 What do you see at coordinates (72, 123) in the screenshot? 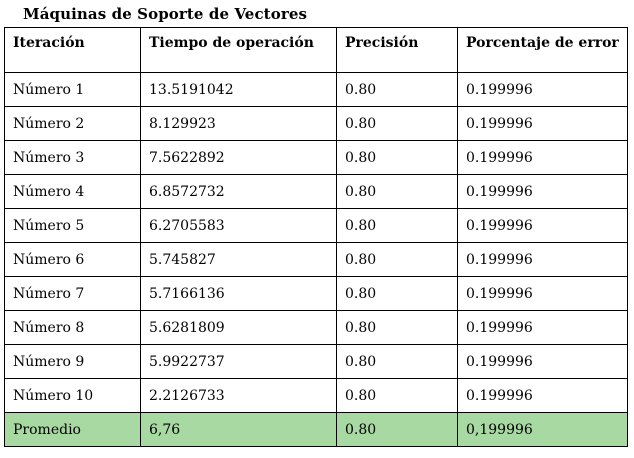
I see `cell-iteration: Número 2` at bounding box center [72, 123].